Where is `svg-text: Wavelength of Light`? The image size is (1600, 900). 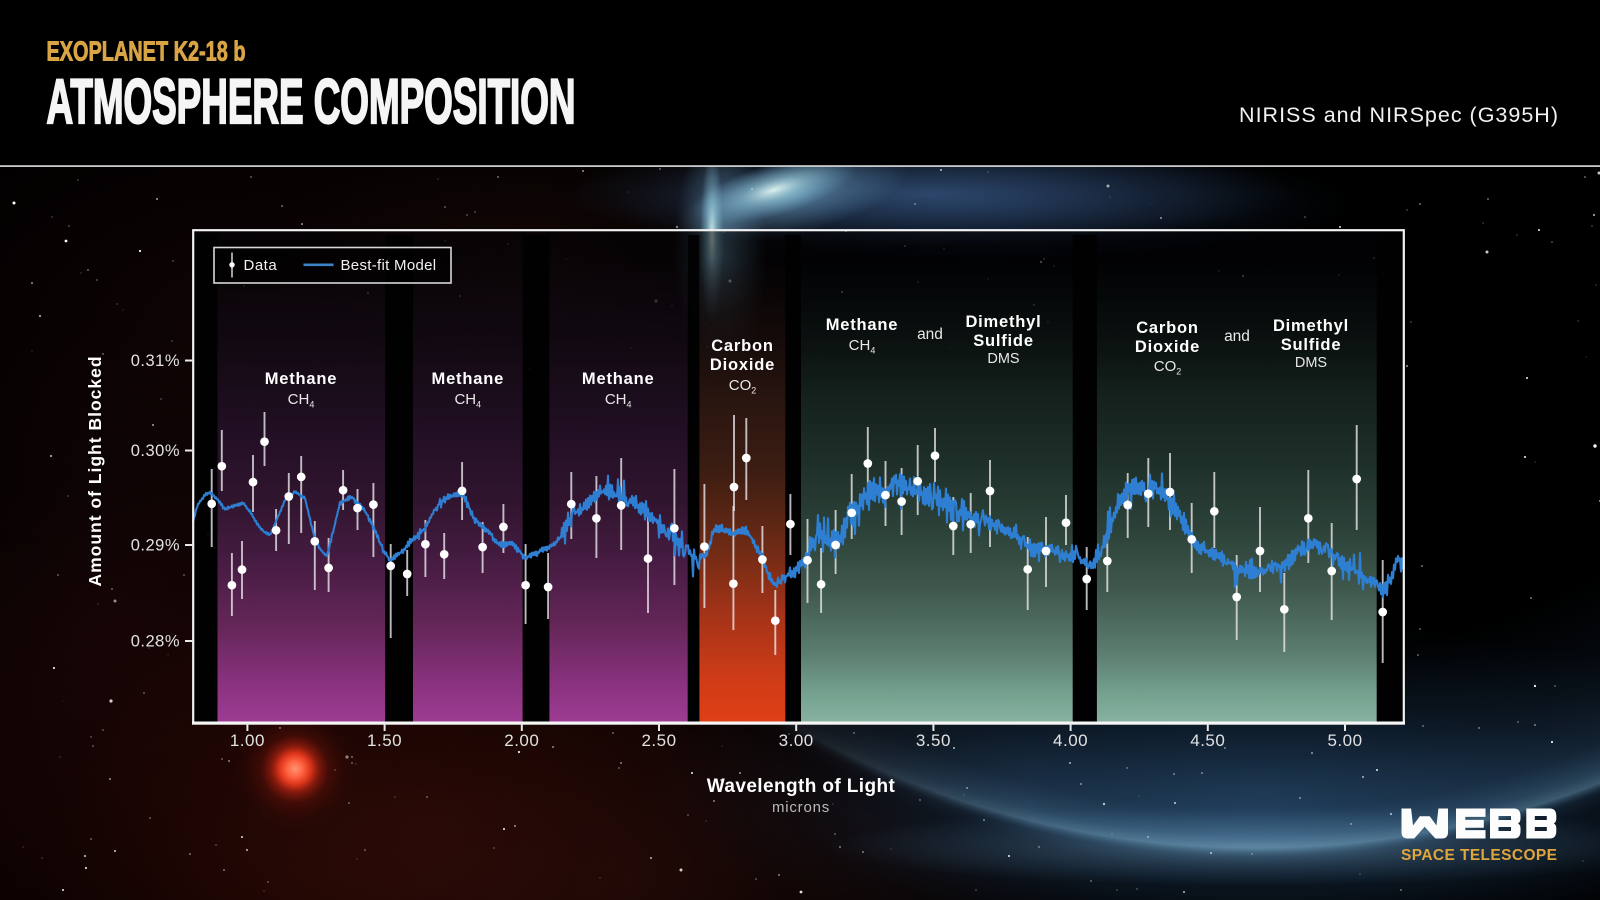 svg-text: Wavelength of Light is located at coordinates (801, 786).